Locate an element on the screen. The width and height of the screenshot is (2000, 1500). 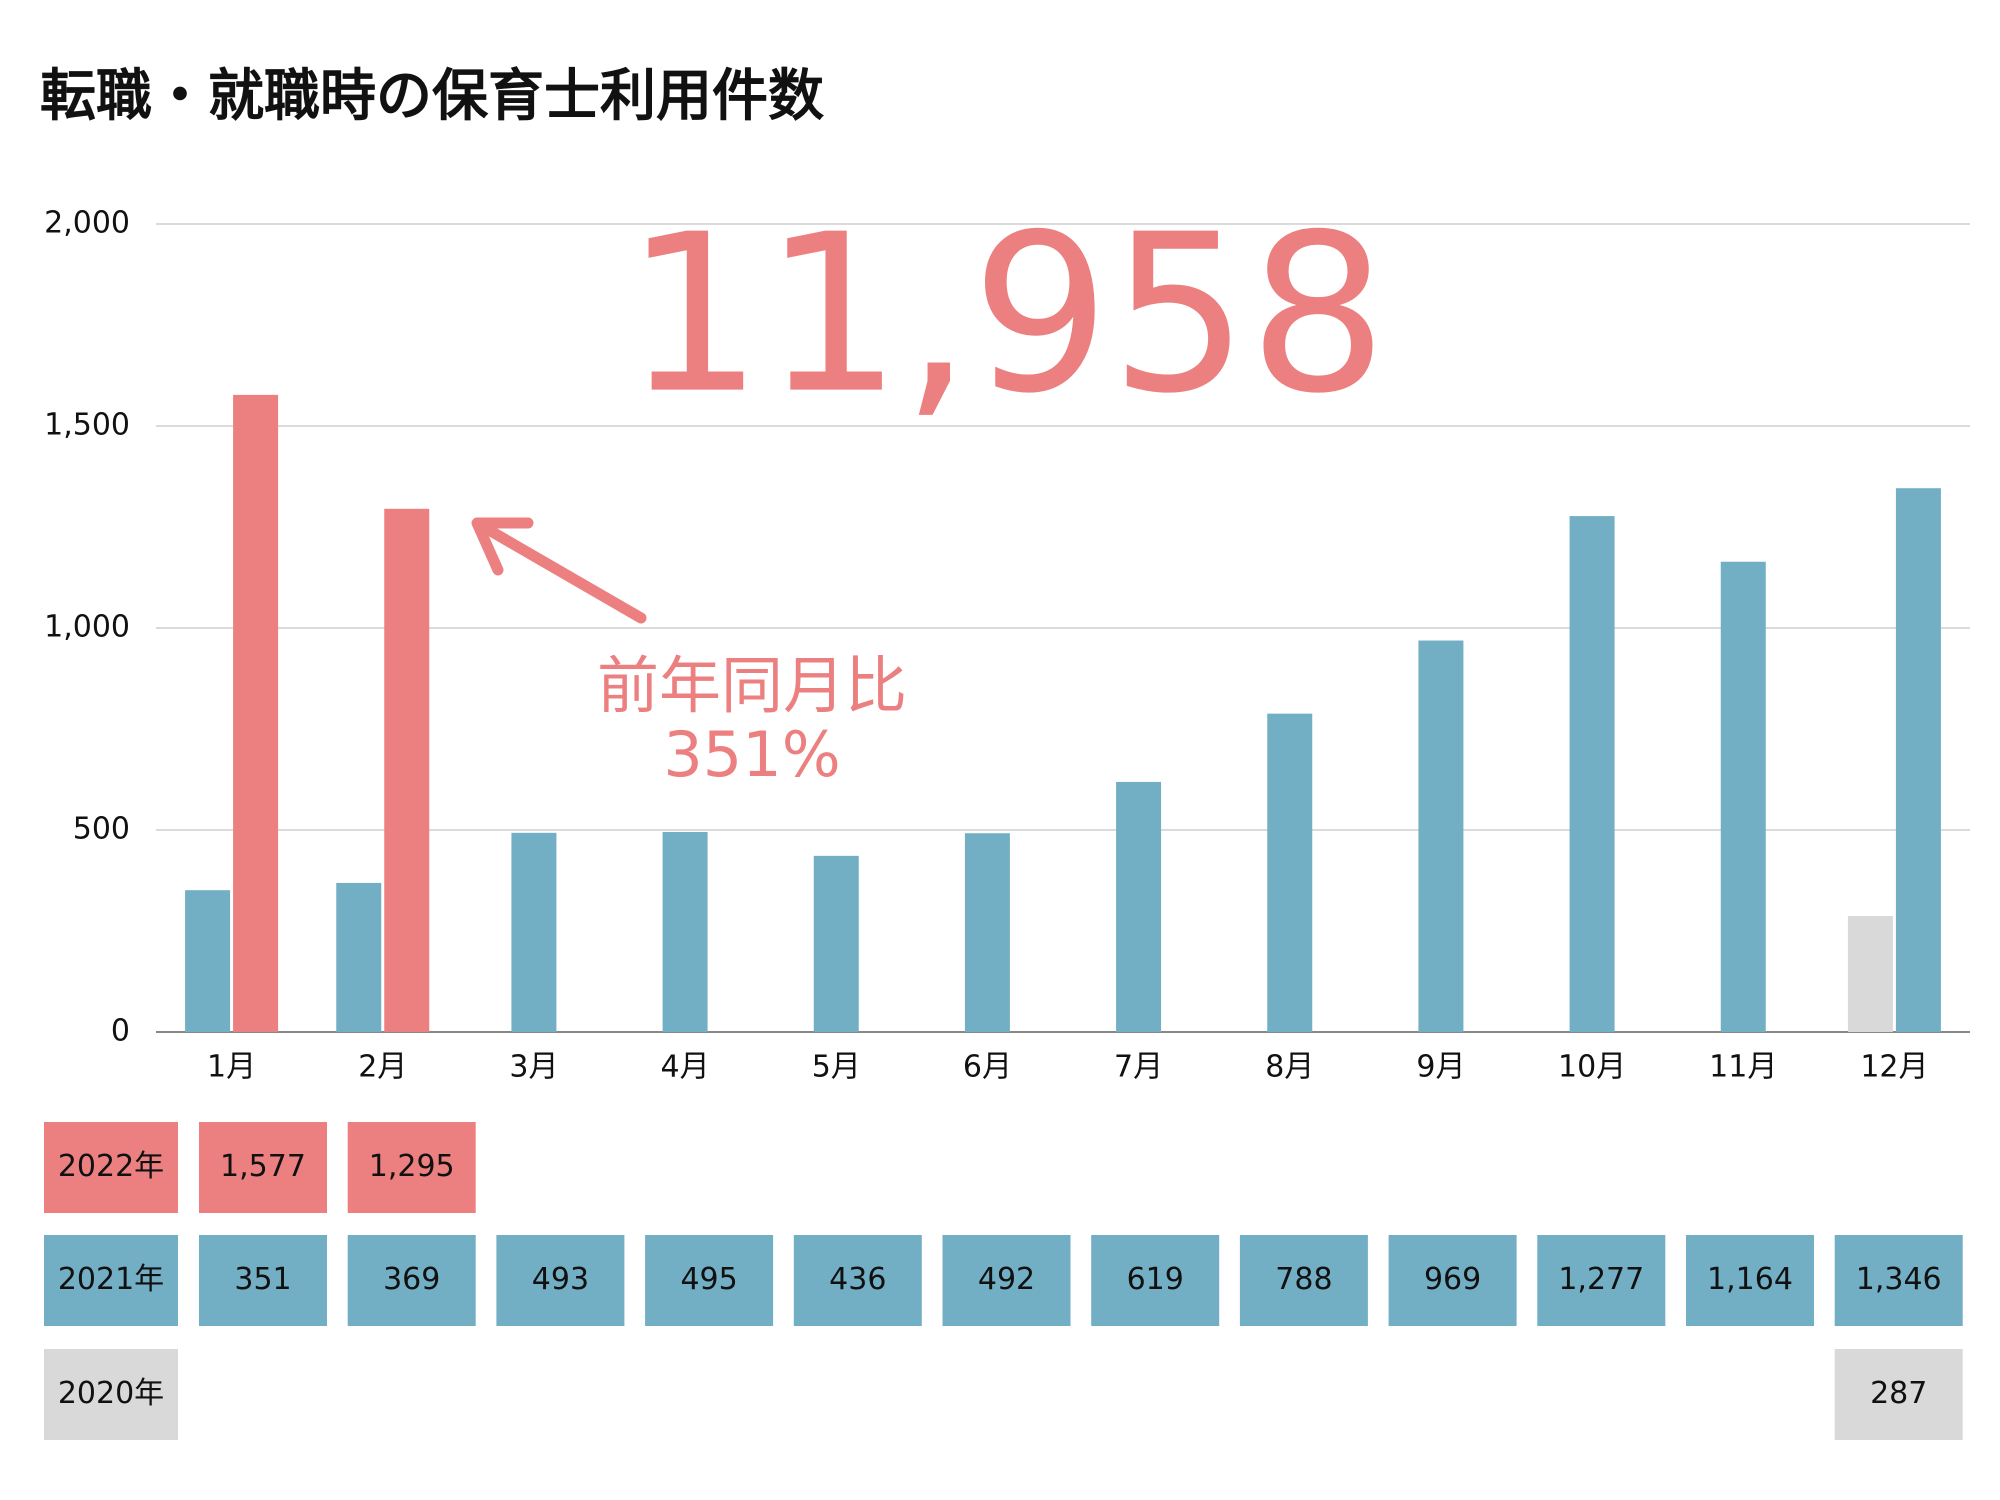
x-tick-label: 12月 is located at coordinates (1894, 1067).